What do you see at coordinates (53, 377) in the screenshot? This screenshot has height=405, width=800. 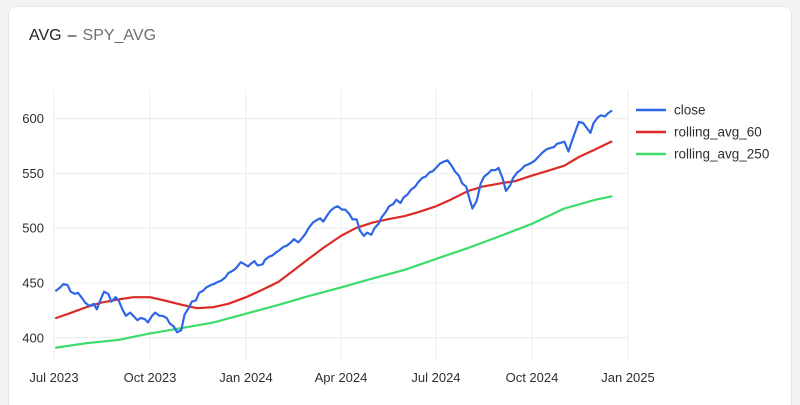 I see `x-tick-label: Jul 2023` at bounding box center [53, 377].